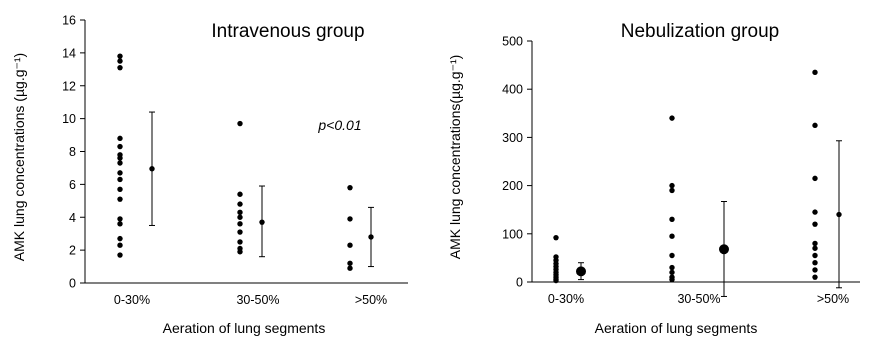  Describe the element at coordinates (19, 157) in the screenshot. I see `y-axis-title: AMK lung concentrations (µg.g⁻¹)` at that location.